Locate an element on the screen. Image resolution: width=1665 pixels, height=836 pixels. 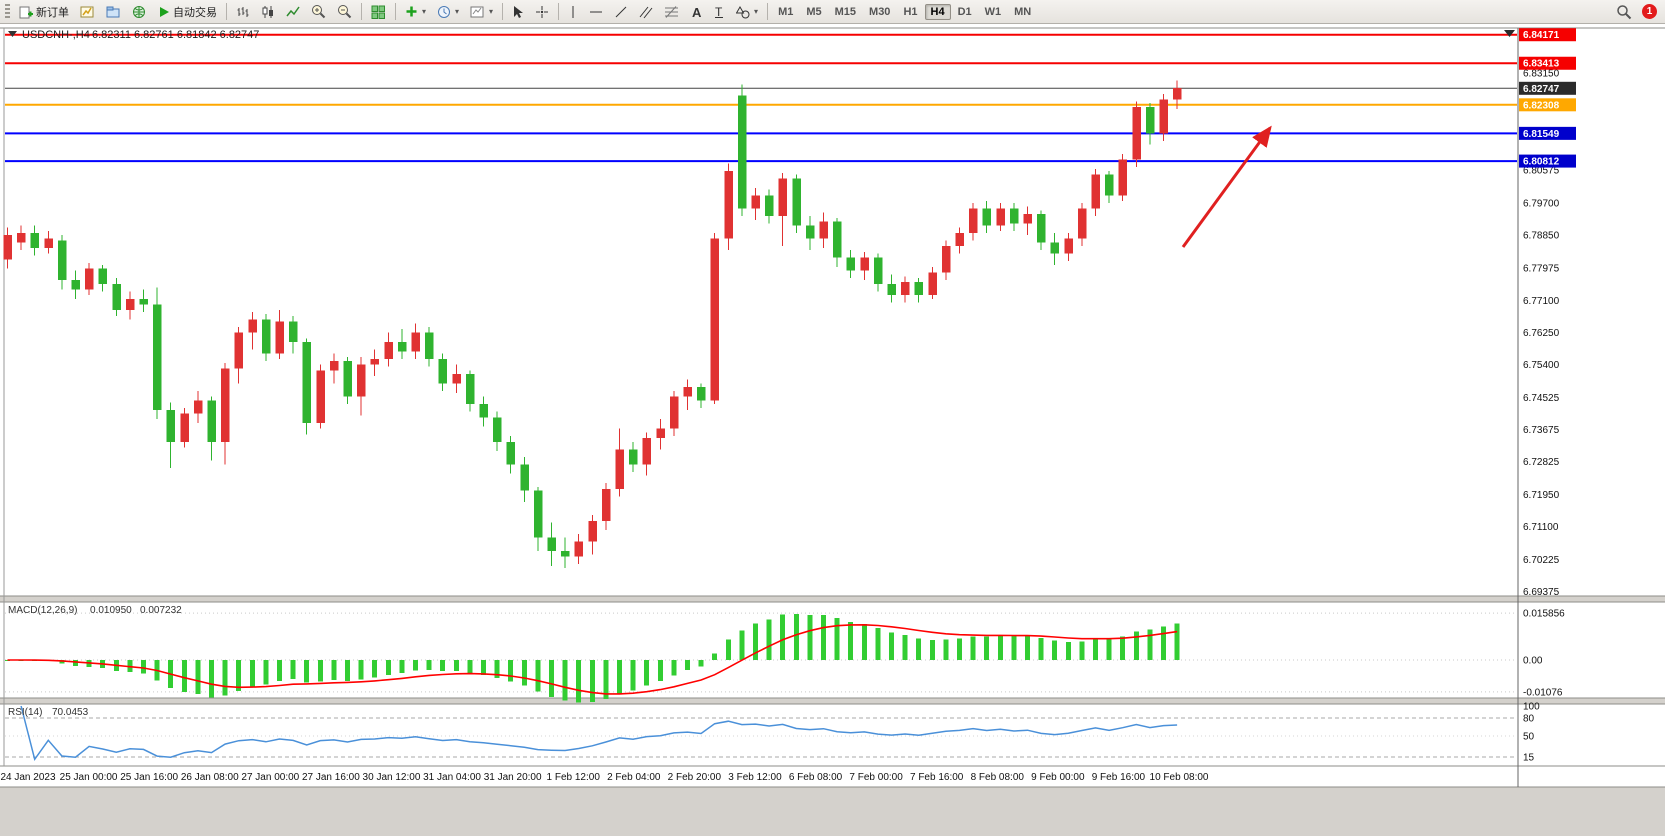
vertical-line-tool-button is located at coordinates (573, 12).